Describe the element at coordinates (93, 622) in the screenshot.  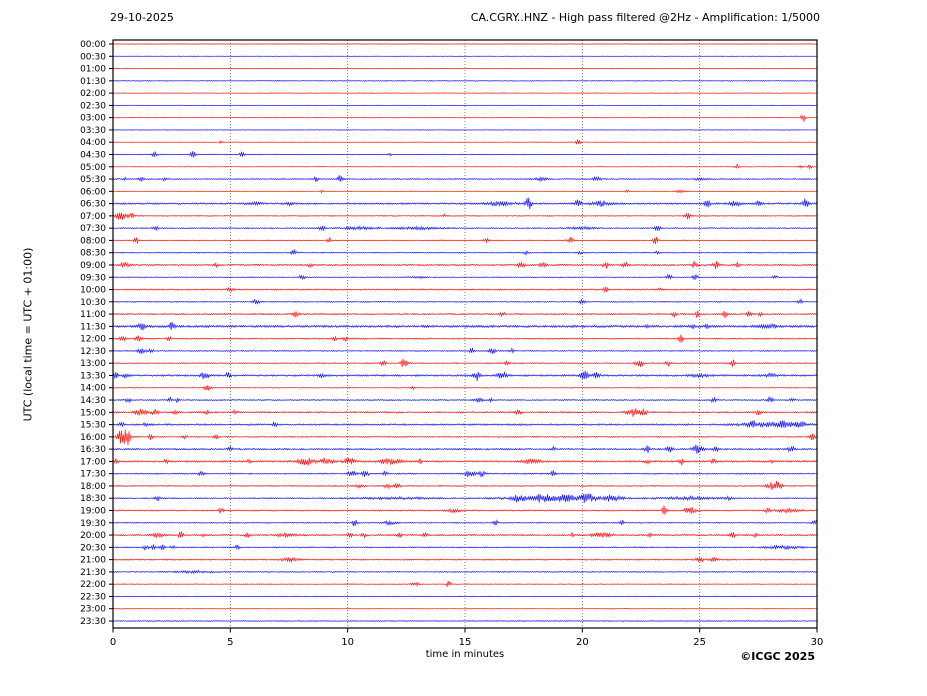
I see `y-axis-label: 23:30` at that location.